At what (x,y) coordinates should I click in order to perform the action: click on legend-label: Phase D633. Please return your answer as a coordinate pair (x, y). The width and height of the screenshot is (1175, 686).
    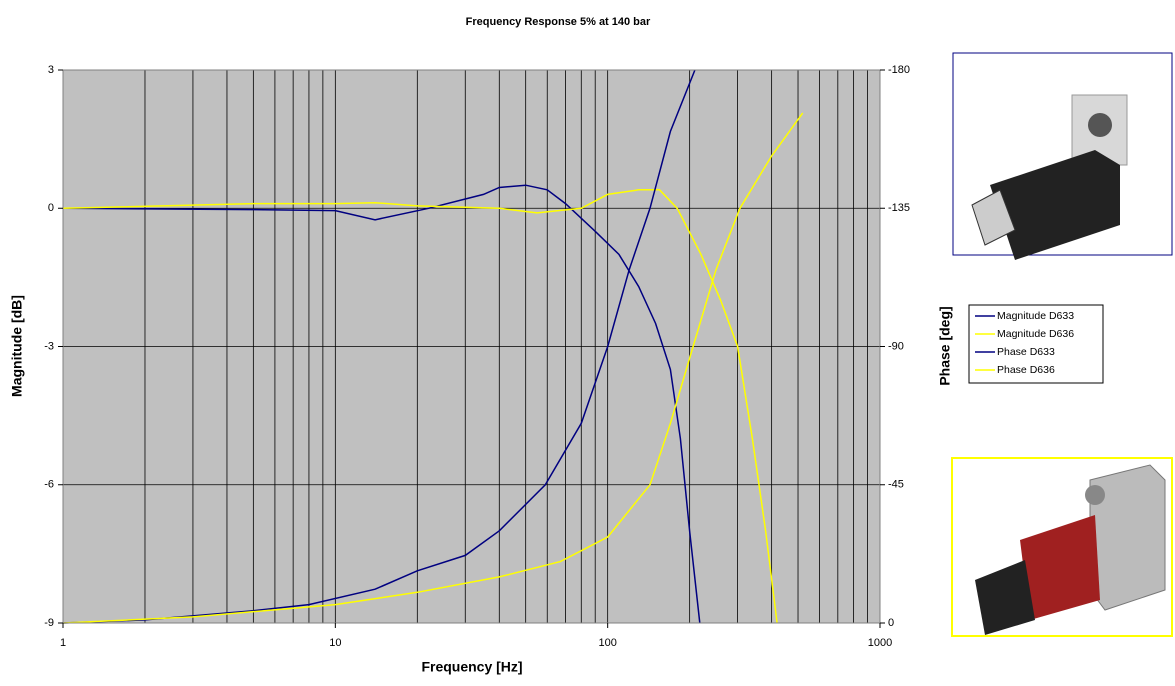
    Looking at the image, I should click on (1026, 352).